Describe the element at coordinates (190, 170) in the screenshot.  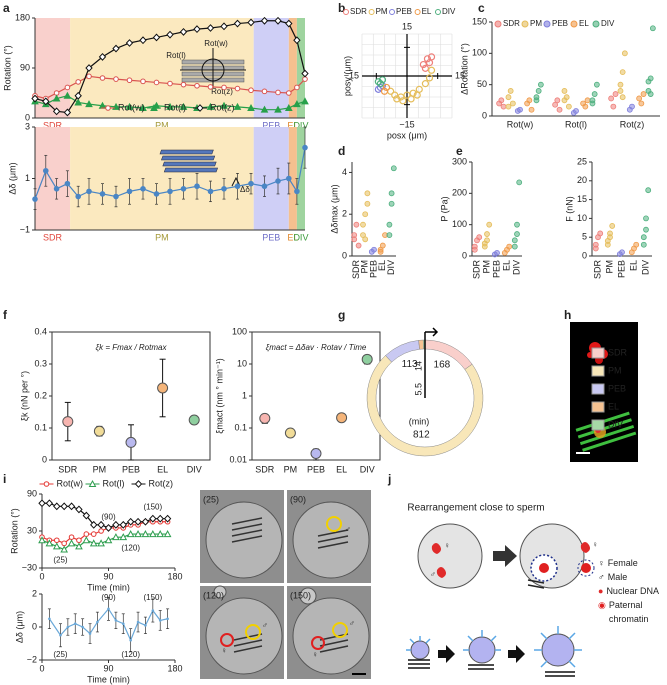
I see `inset-stripe` at that location.